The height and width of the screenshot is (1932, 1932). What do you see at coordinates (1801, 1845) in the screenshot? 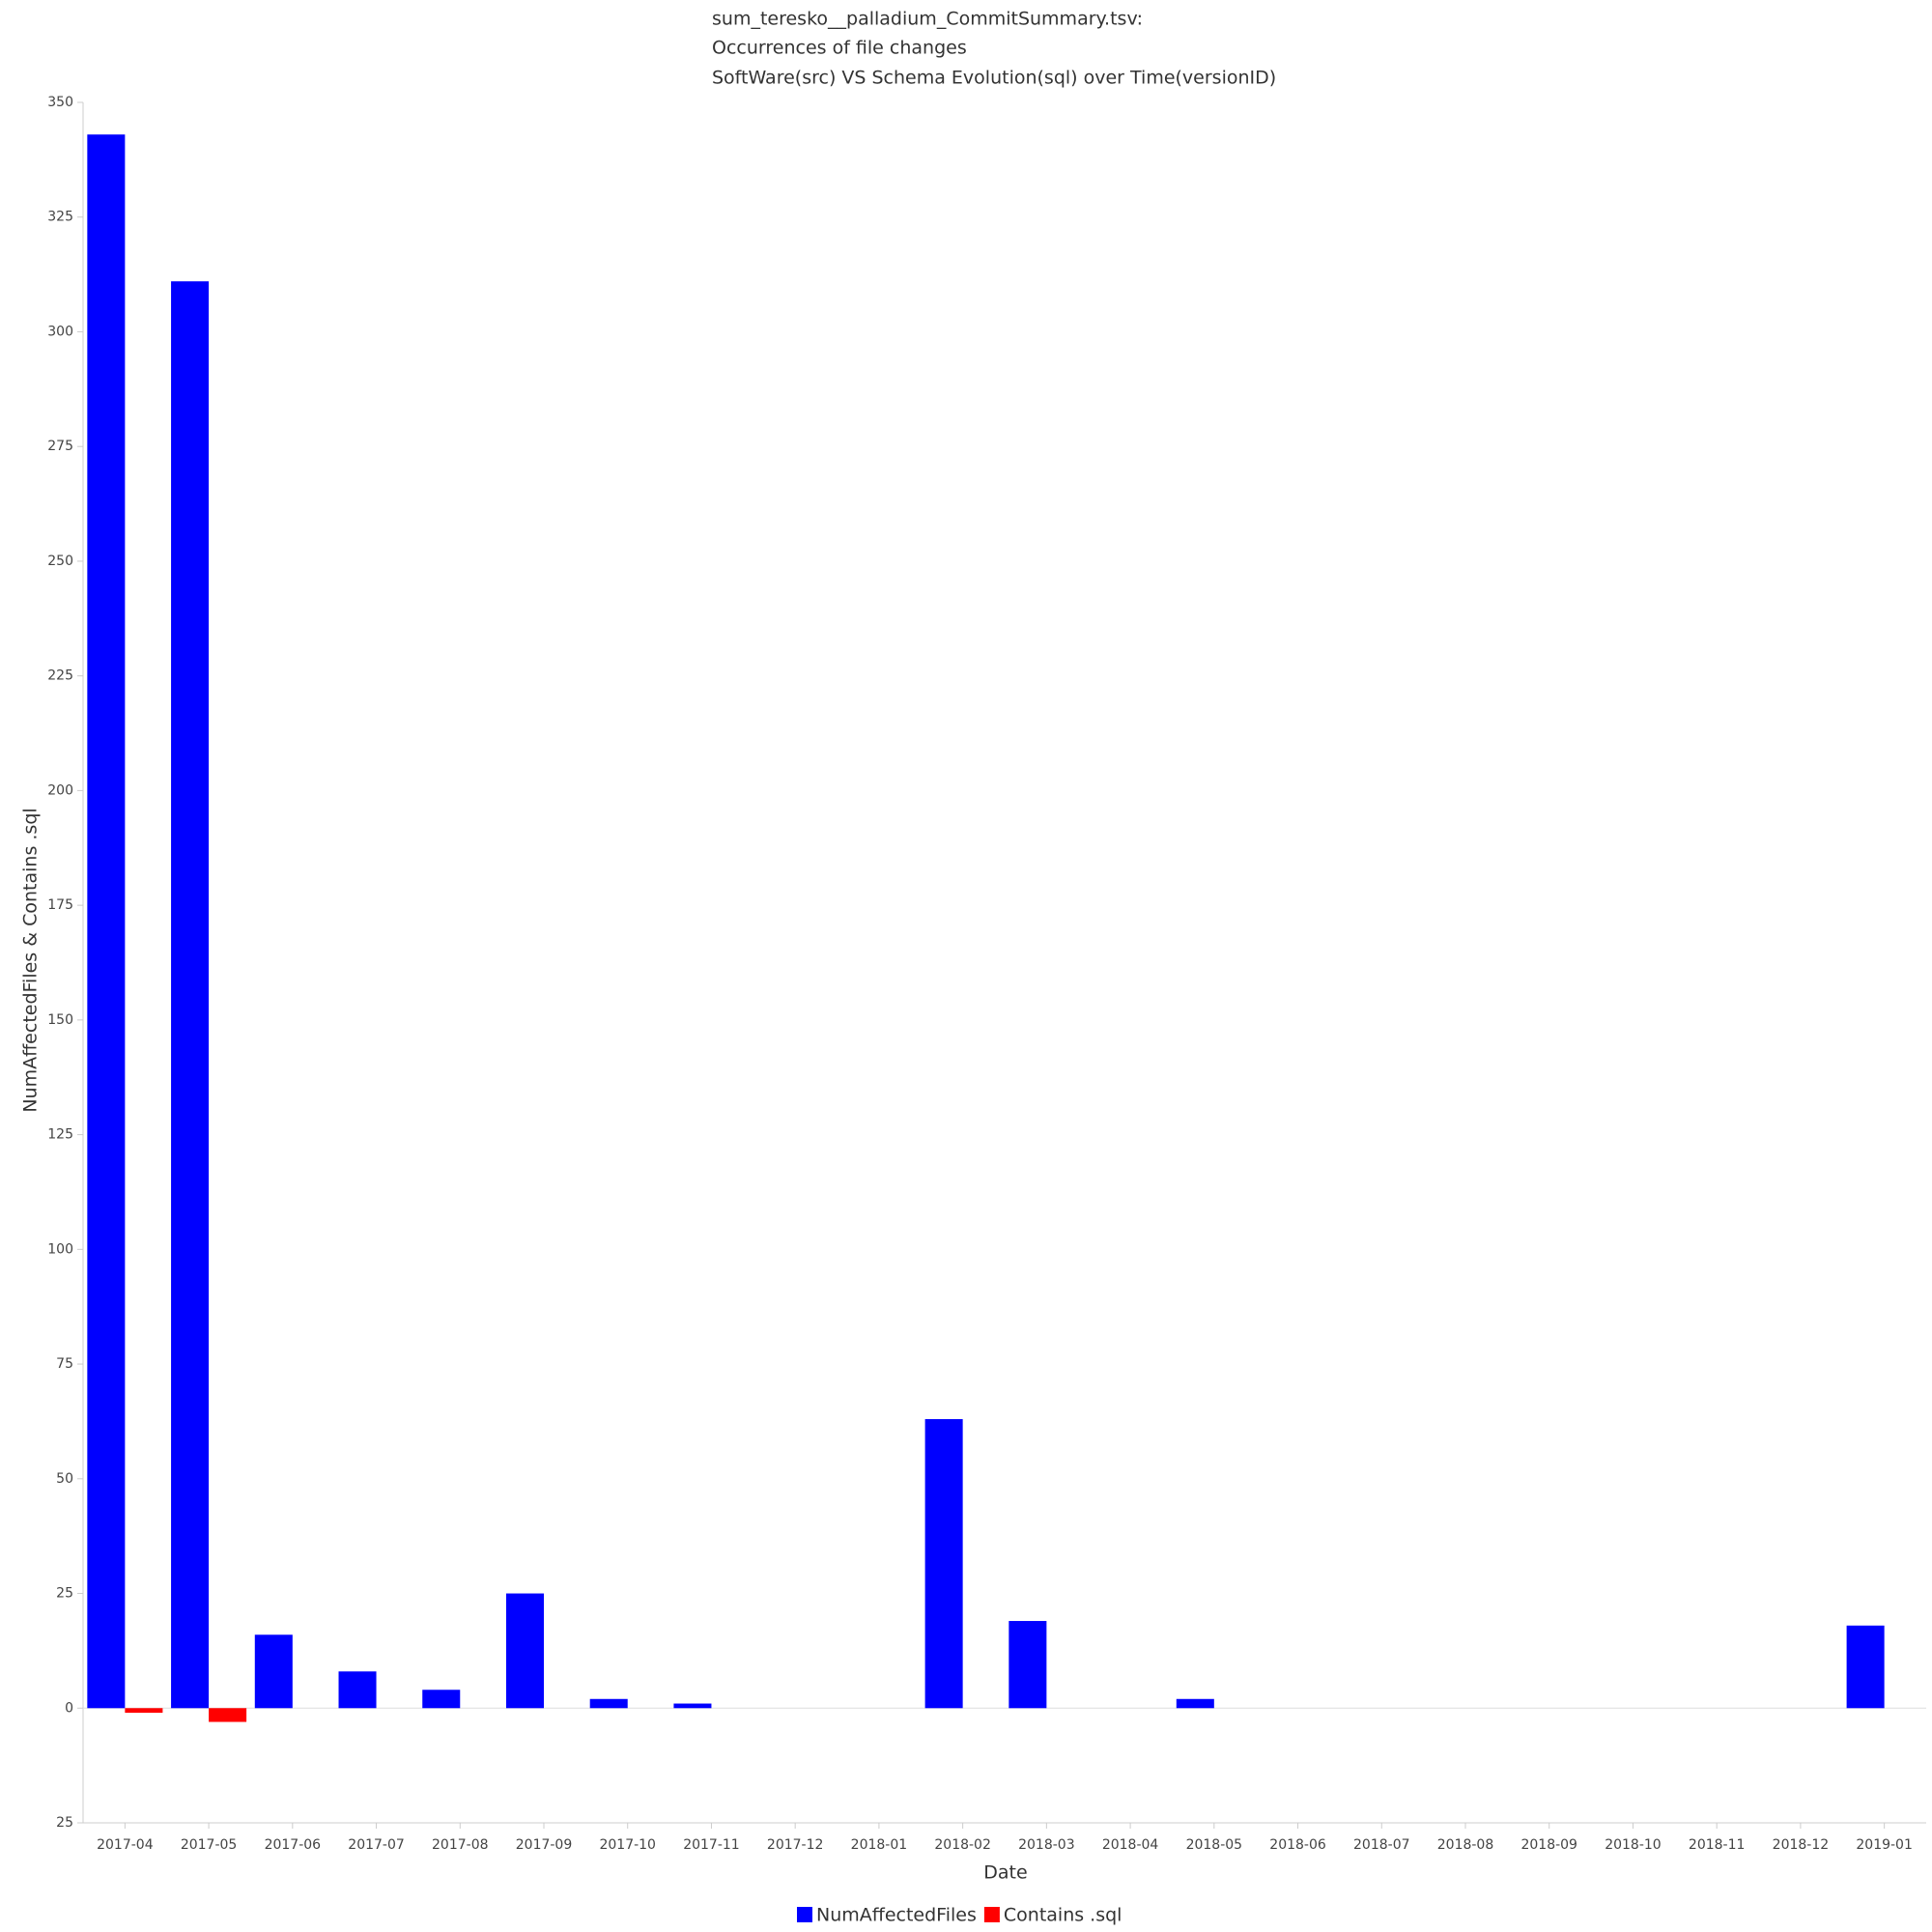
I see `x-tick-label: 2018-12` at bounding box center [1801, 1845].